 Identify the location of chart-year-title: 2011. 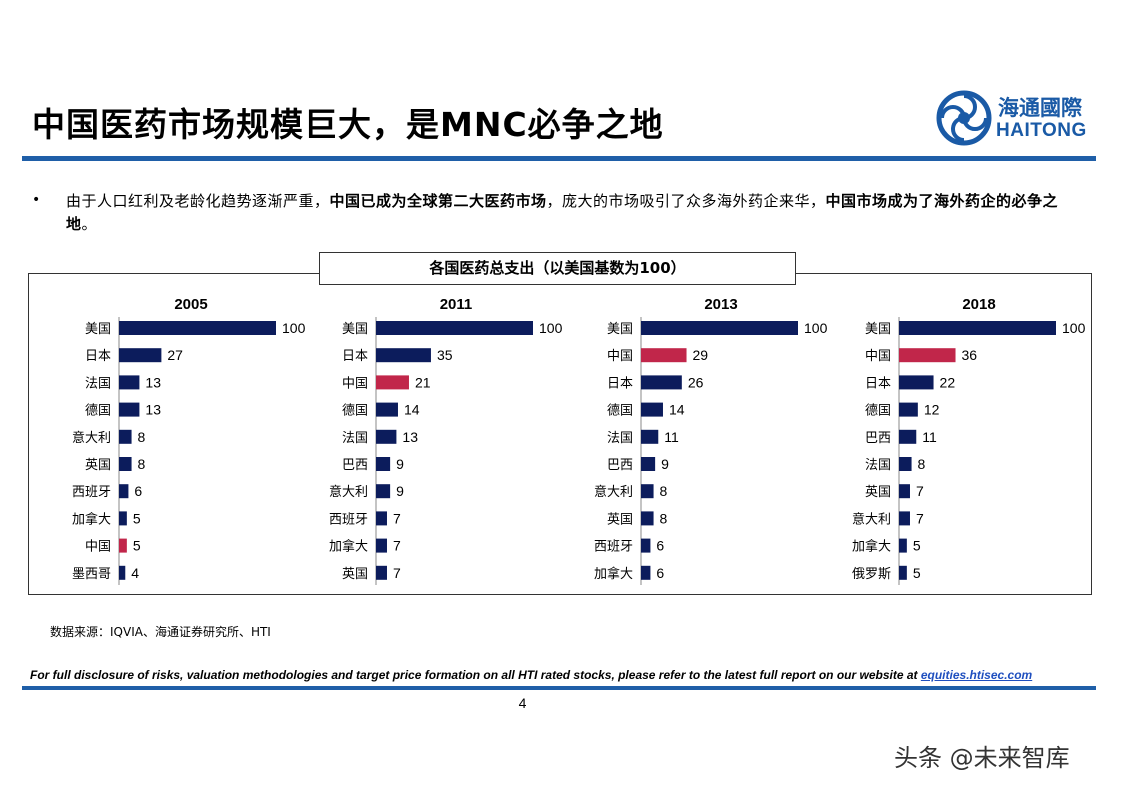
(456, 304).